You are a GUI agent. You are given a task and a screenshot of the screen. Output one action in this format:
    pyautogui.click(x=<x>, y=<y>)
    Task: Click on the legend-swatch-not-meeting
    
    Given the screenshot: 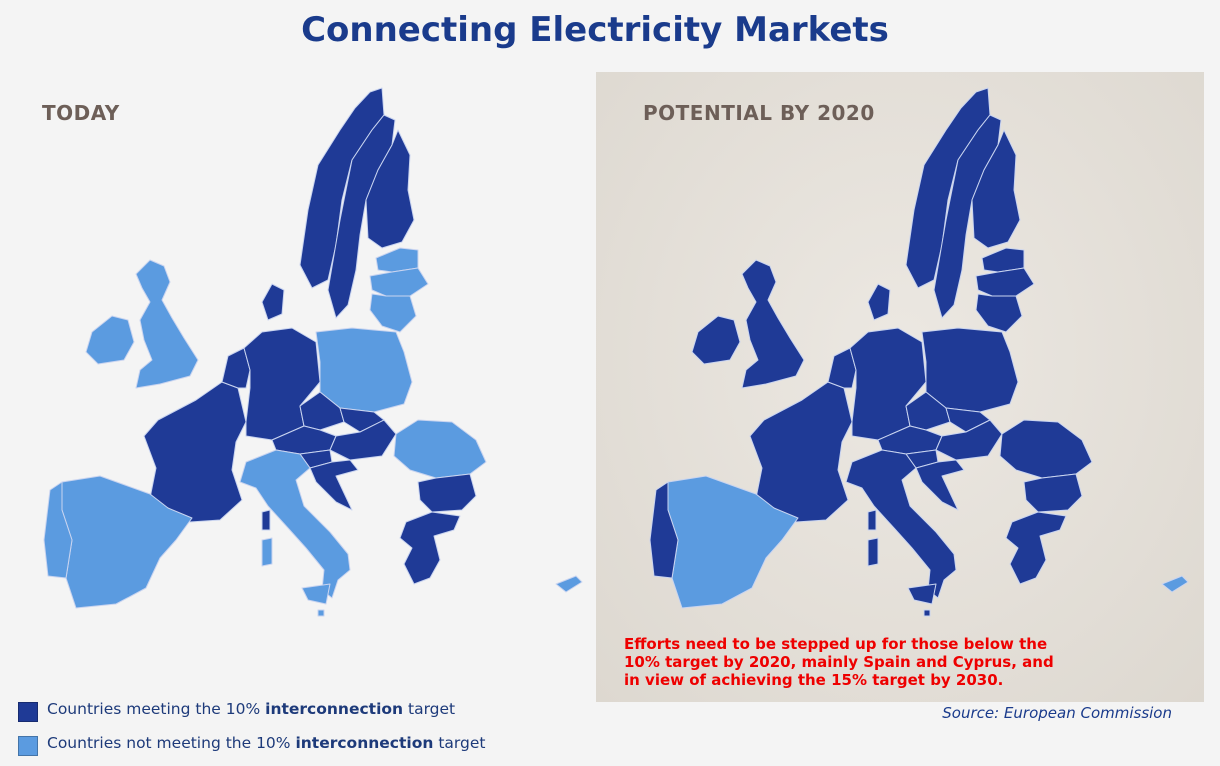 What is the action you would take?
    pyautogui.click(x=28, y=746)
    